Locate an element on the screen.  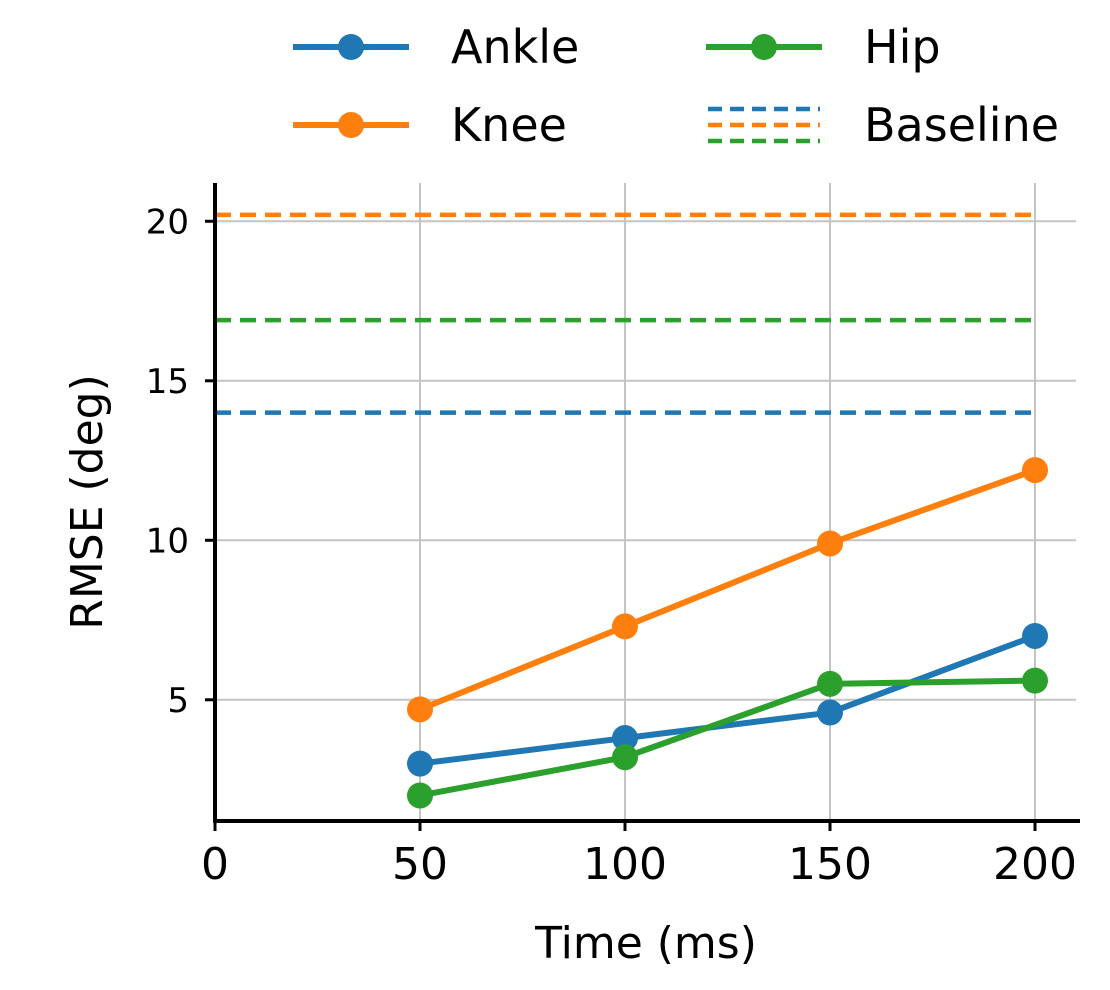
y-axis-label: RMSE (deg) is located at coordinates (87, 502).